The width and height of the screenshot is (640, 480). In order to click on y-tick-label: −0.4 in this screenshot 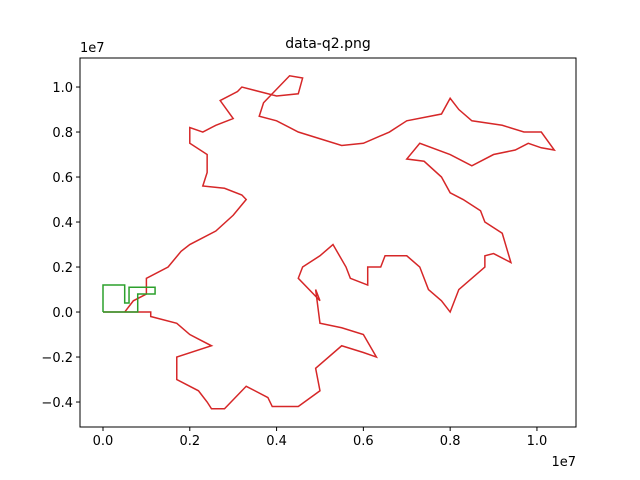, I will do `click(57, 403)`.